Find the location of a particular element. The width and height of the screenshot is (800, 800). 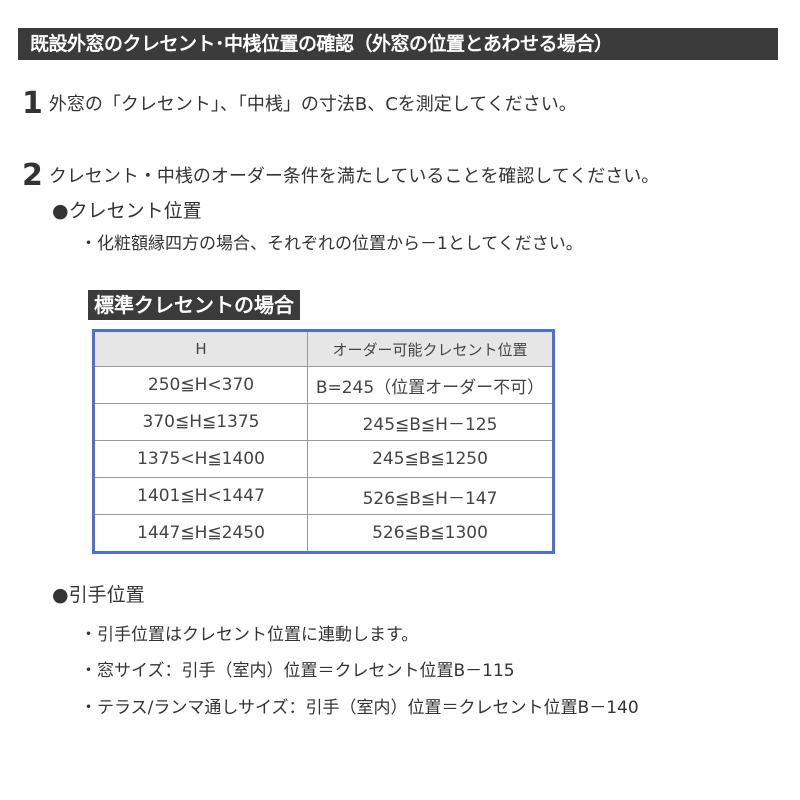

step-2: 2 クレセント・中桟のオーダー条件を満たしていることを確認してください。 is located at coordinates (340, 175).